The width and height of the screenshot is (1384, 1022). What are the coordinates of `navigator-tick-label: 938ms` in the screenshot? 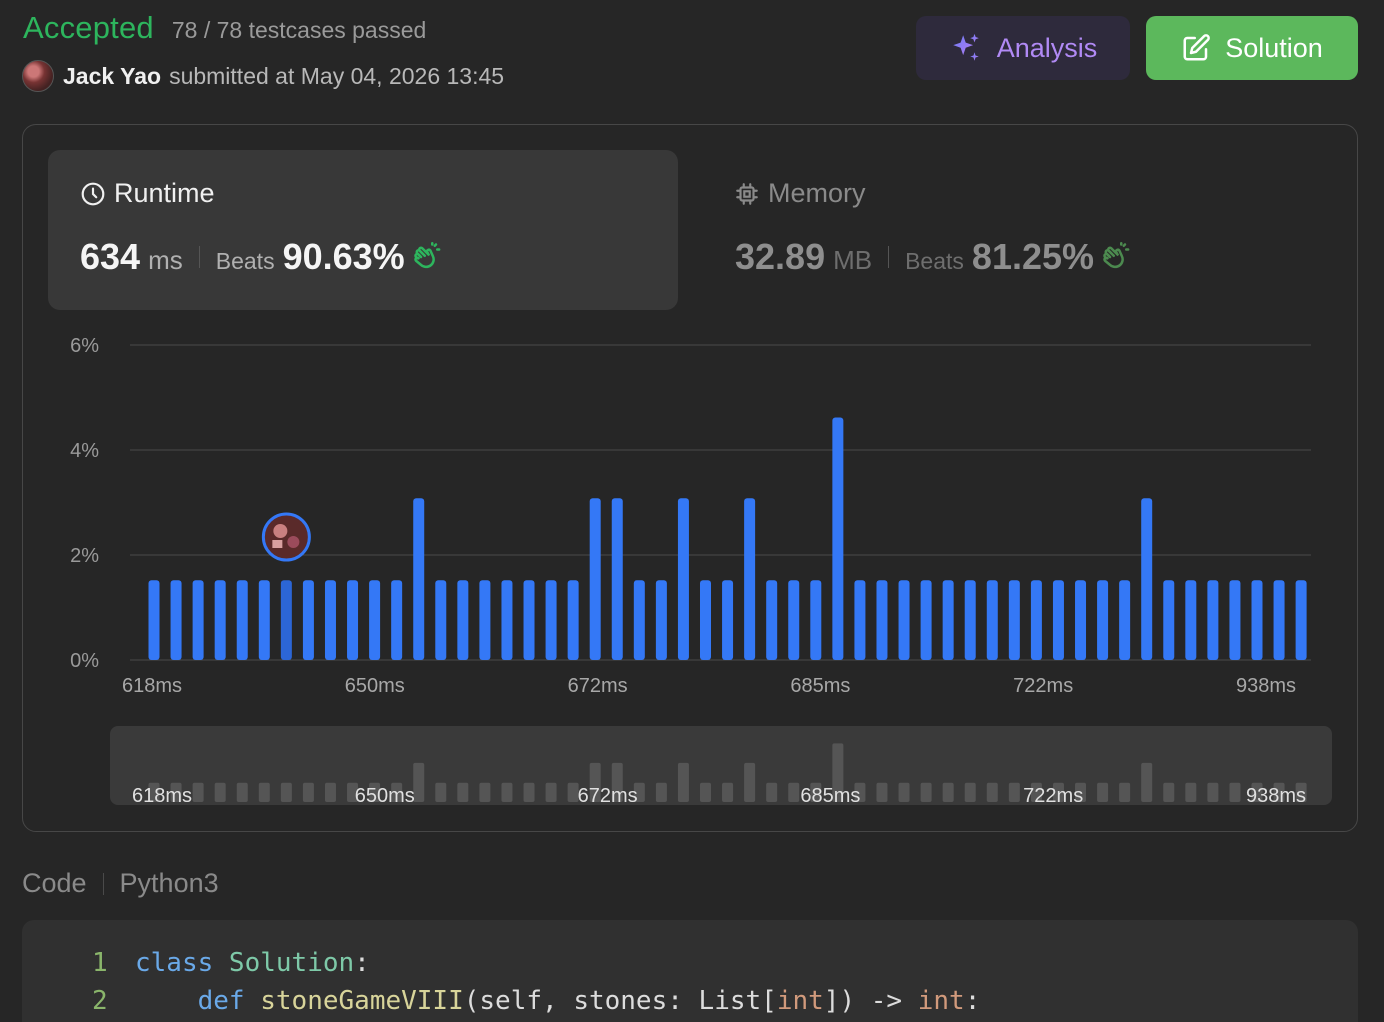 It's located at (1276, 796).